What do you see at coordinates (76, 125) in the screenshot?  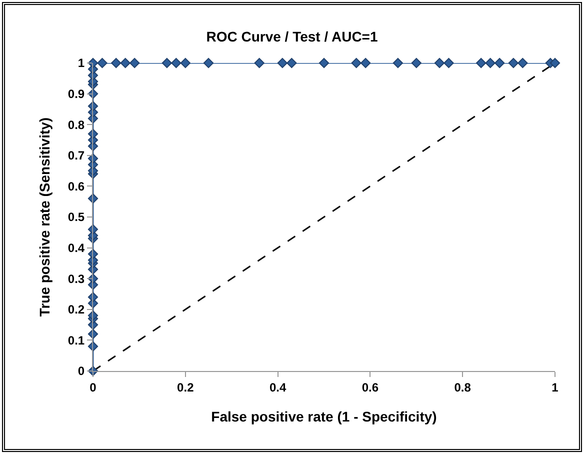 I see `y-tick-label: 0.8` at bounding box center [76, 125].